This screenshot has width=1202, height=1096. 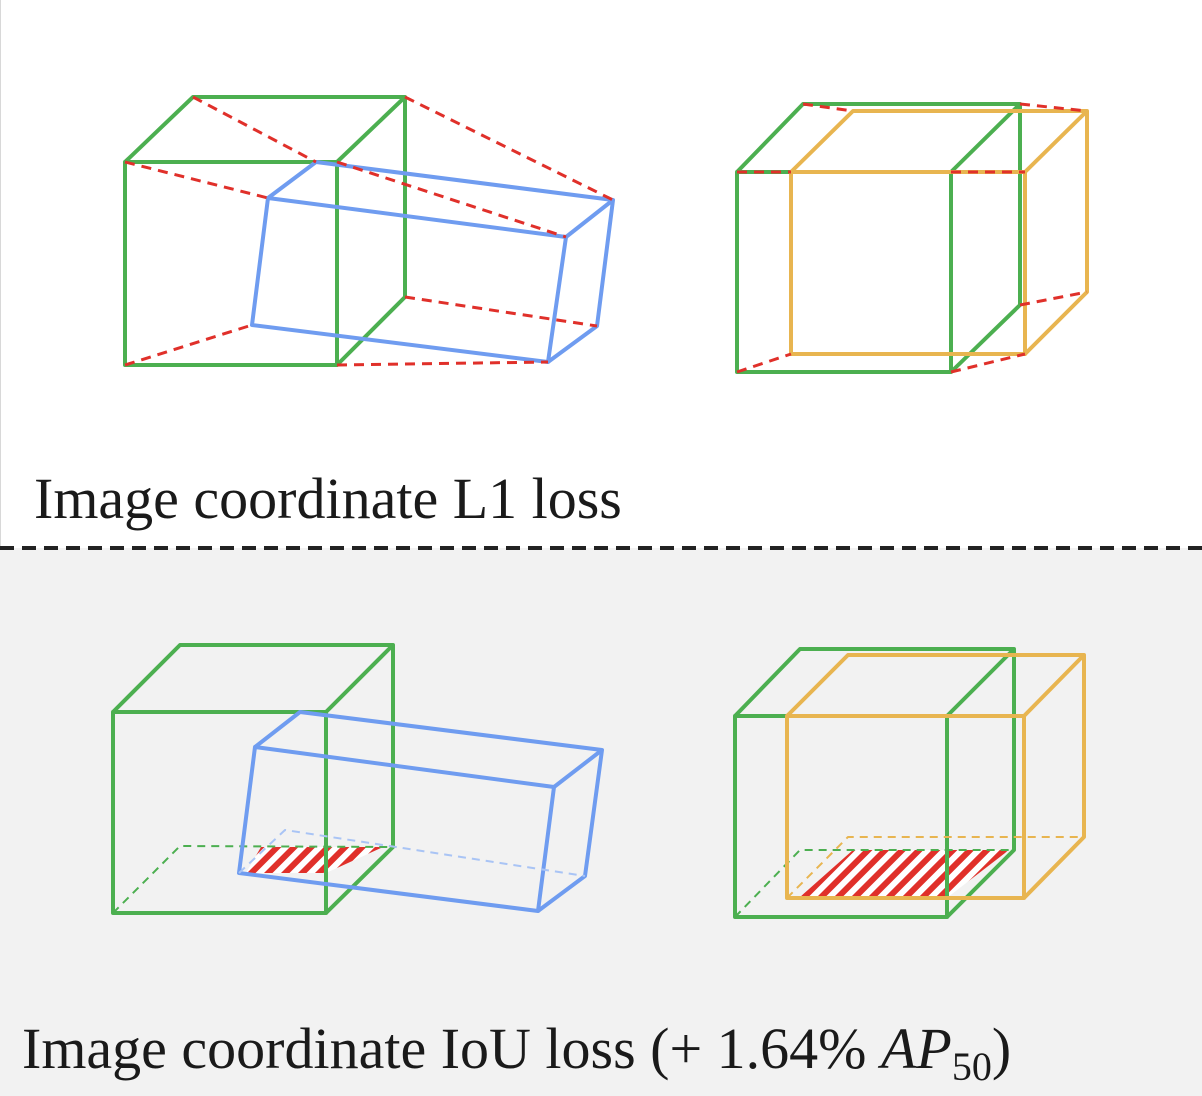 What do you see at coordinates (451, 1048) in the screenshot?
I see `iou-loss-caption-text: Image coordinate IoU loss (+ 1.64%` at bounding box center [451, 1048].